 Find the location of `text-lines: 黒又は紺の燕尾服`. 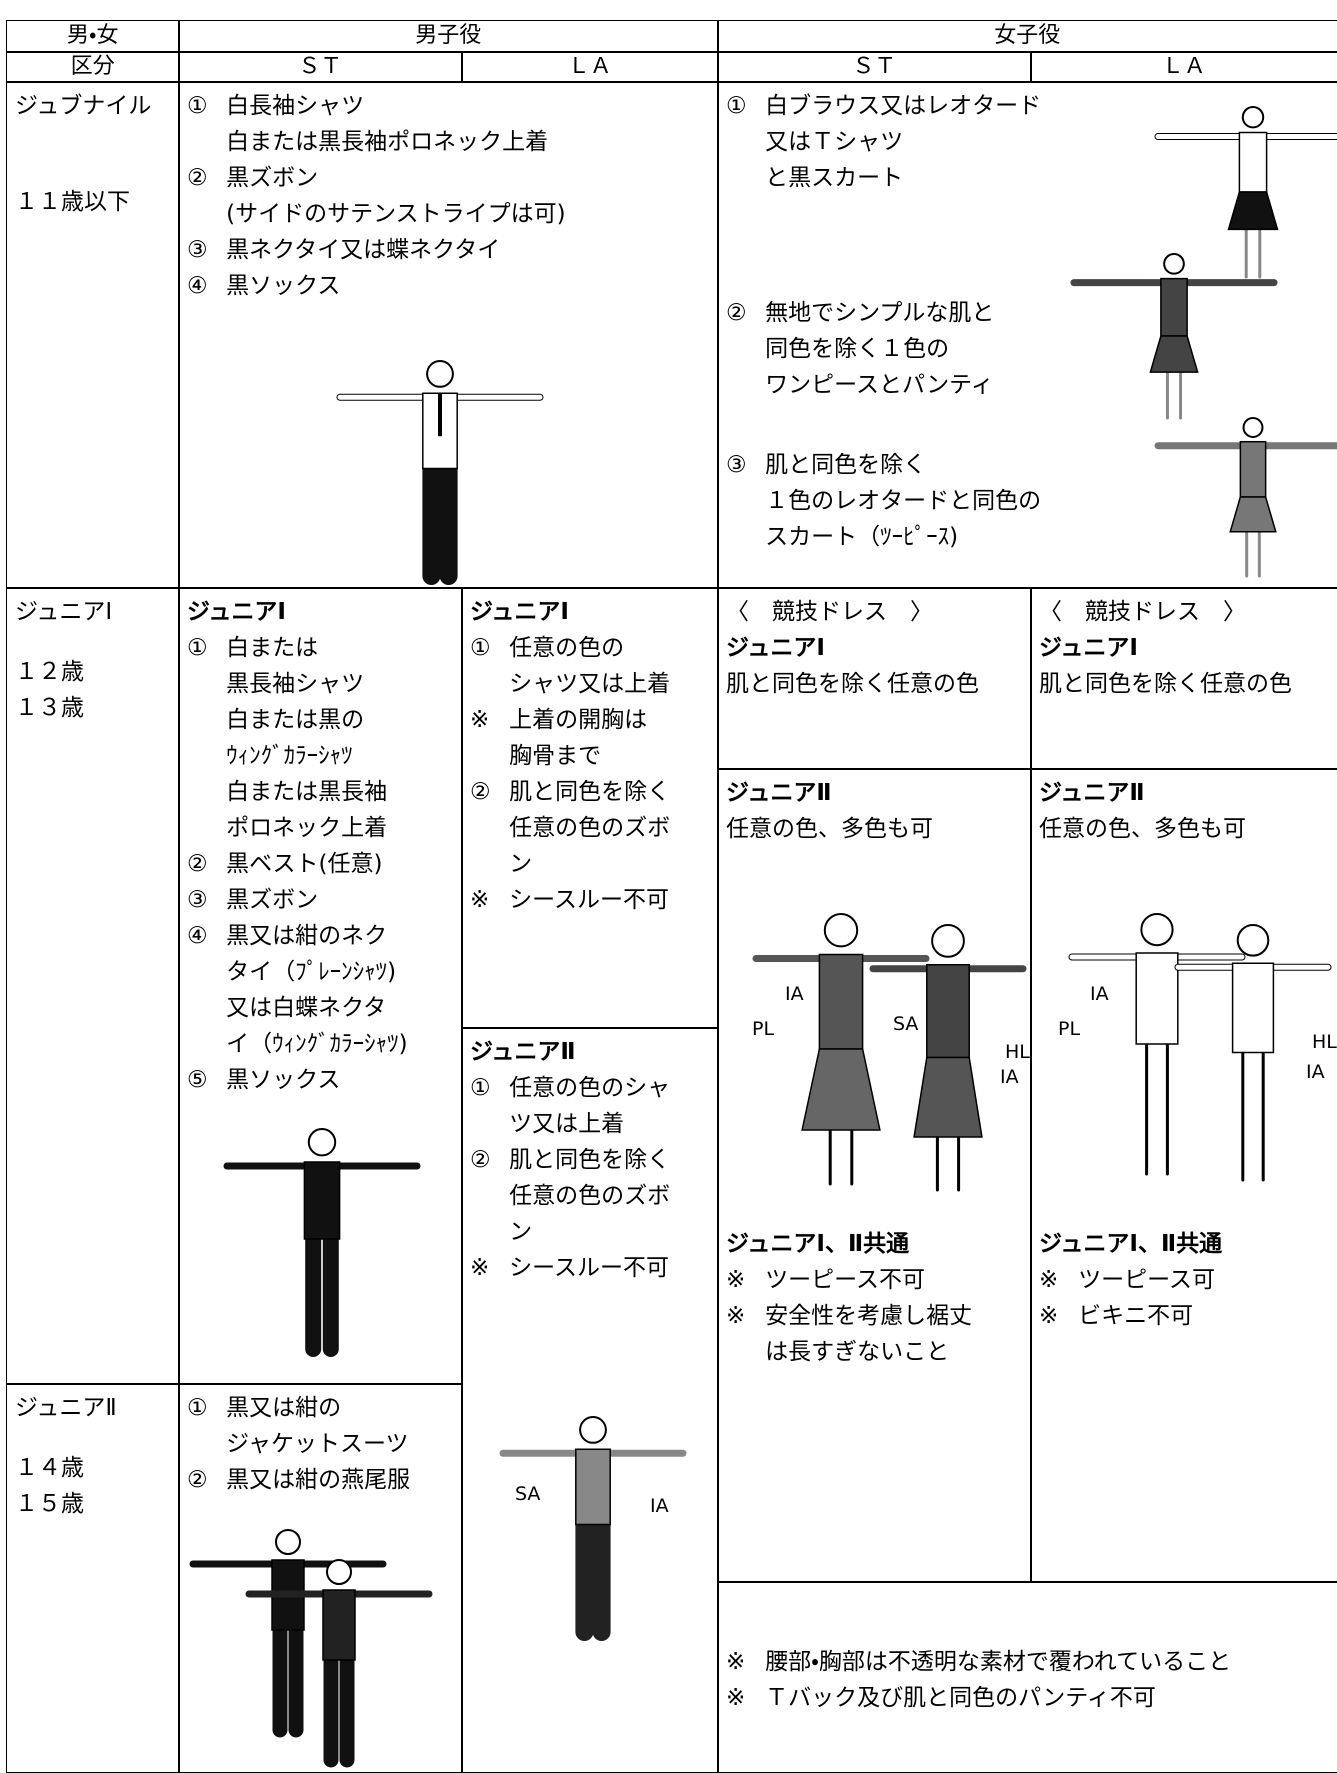

text-lines: 黒又は紺の燕尾服 is located at coordinates (318, 1480).